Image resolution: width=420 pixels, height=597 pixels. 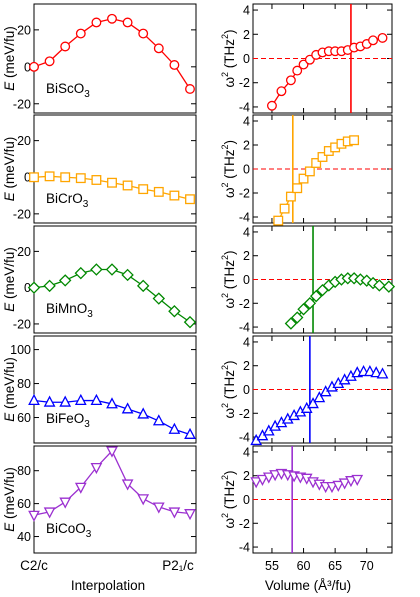 I want to click on y-tick-label: 40, so click(x=24, y=537).